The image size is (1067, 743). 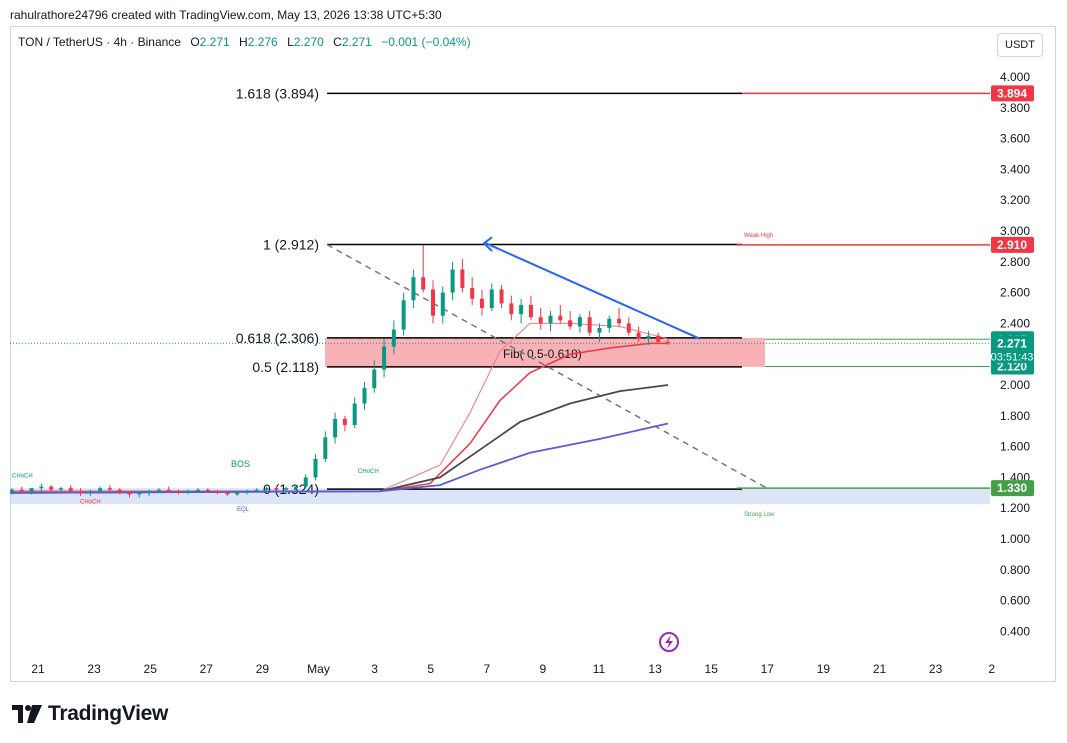 I want to click on y-tick-label: 4.000, so click(x=1015, y=77).